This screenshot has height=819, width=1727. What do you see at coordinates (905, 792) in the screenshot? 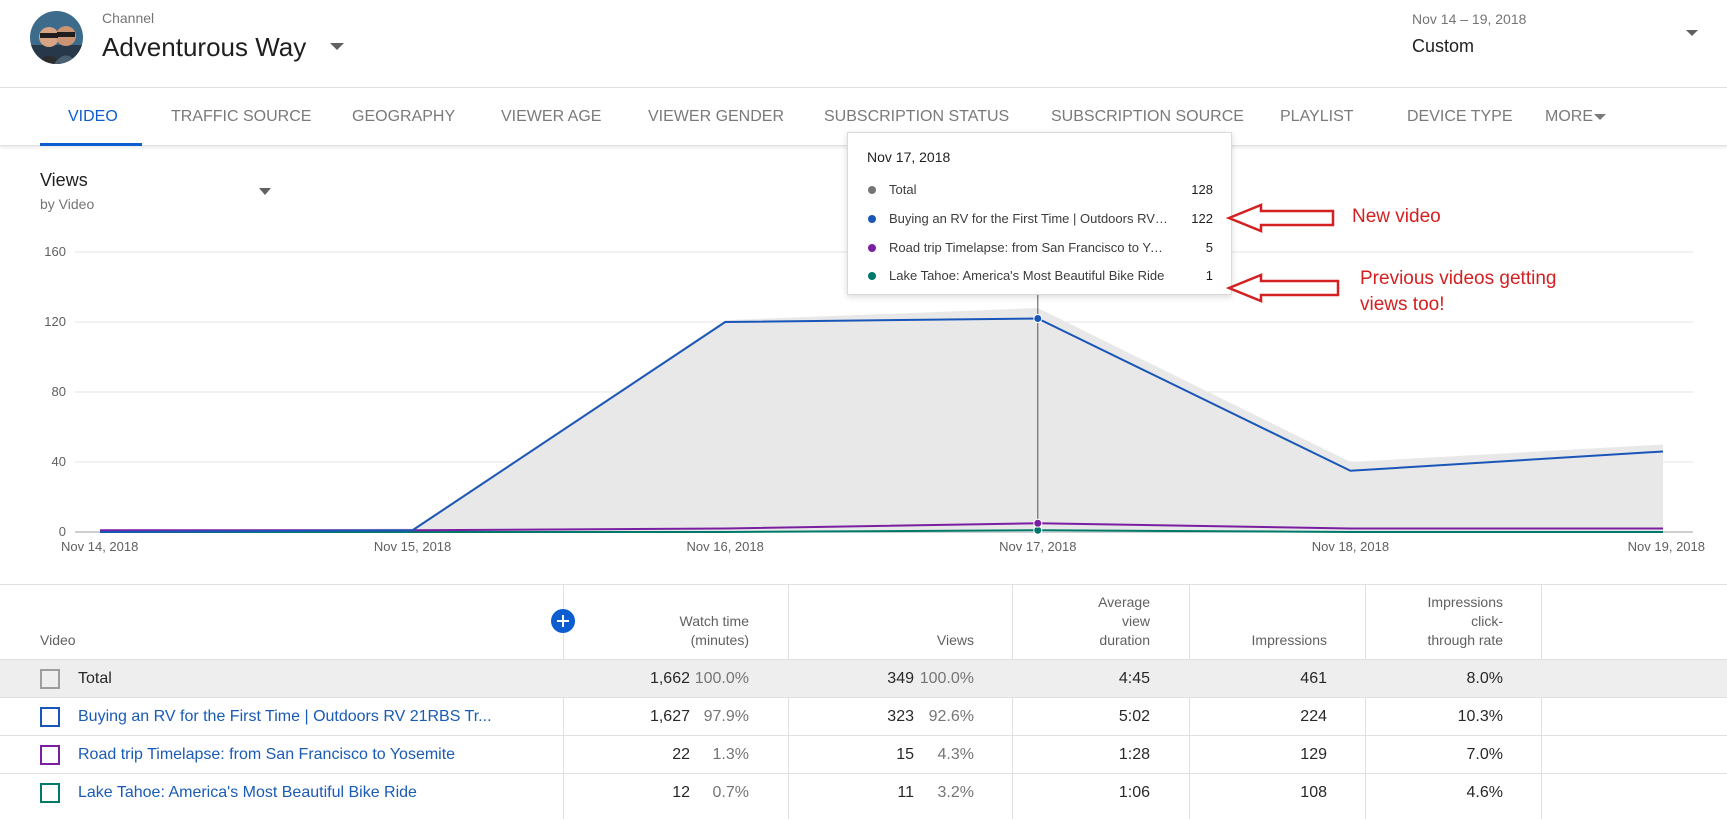
I see `cell-views: 11` at bounding box center [905, 792].